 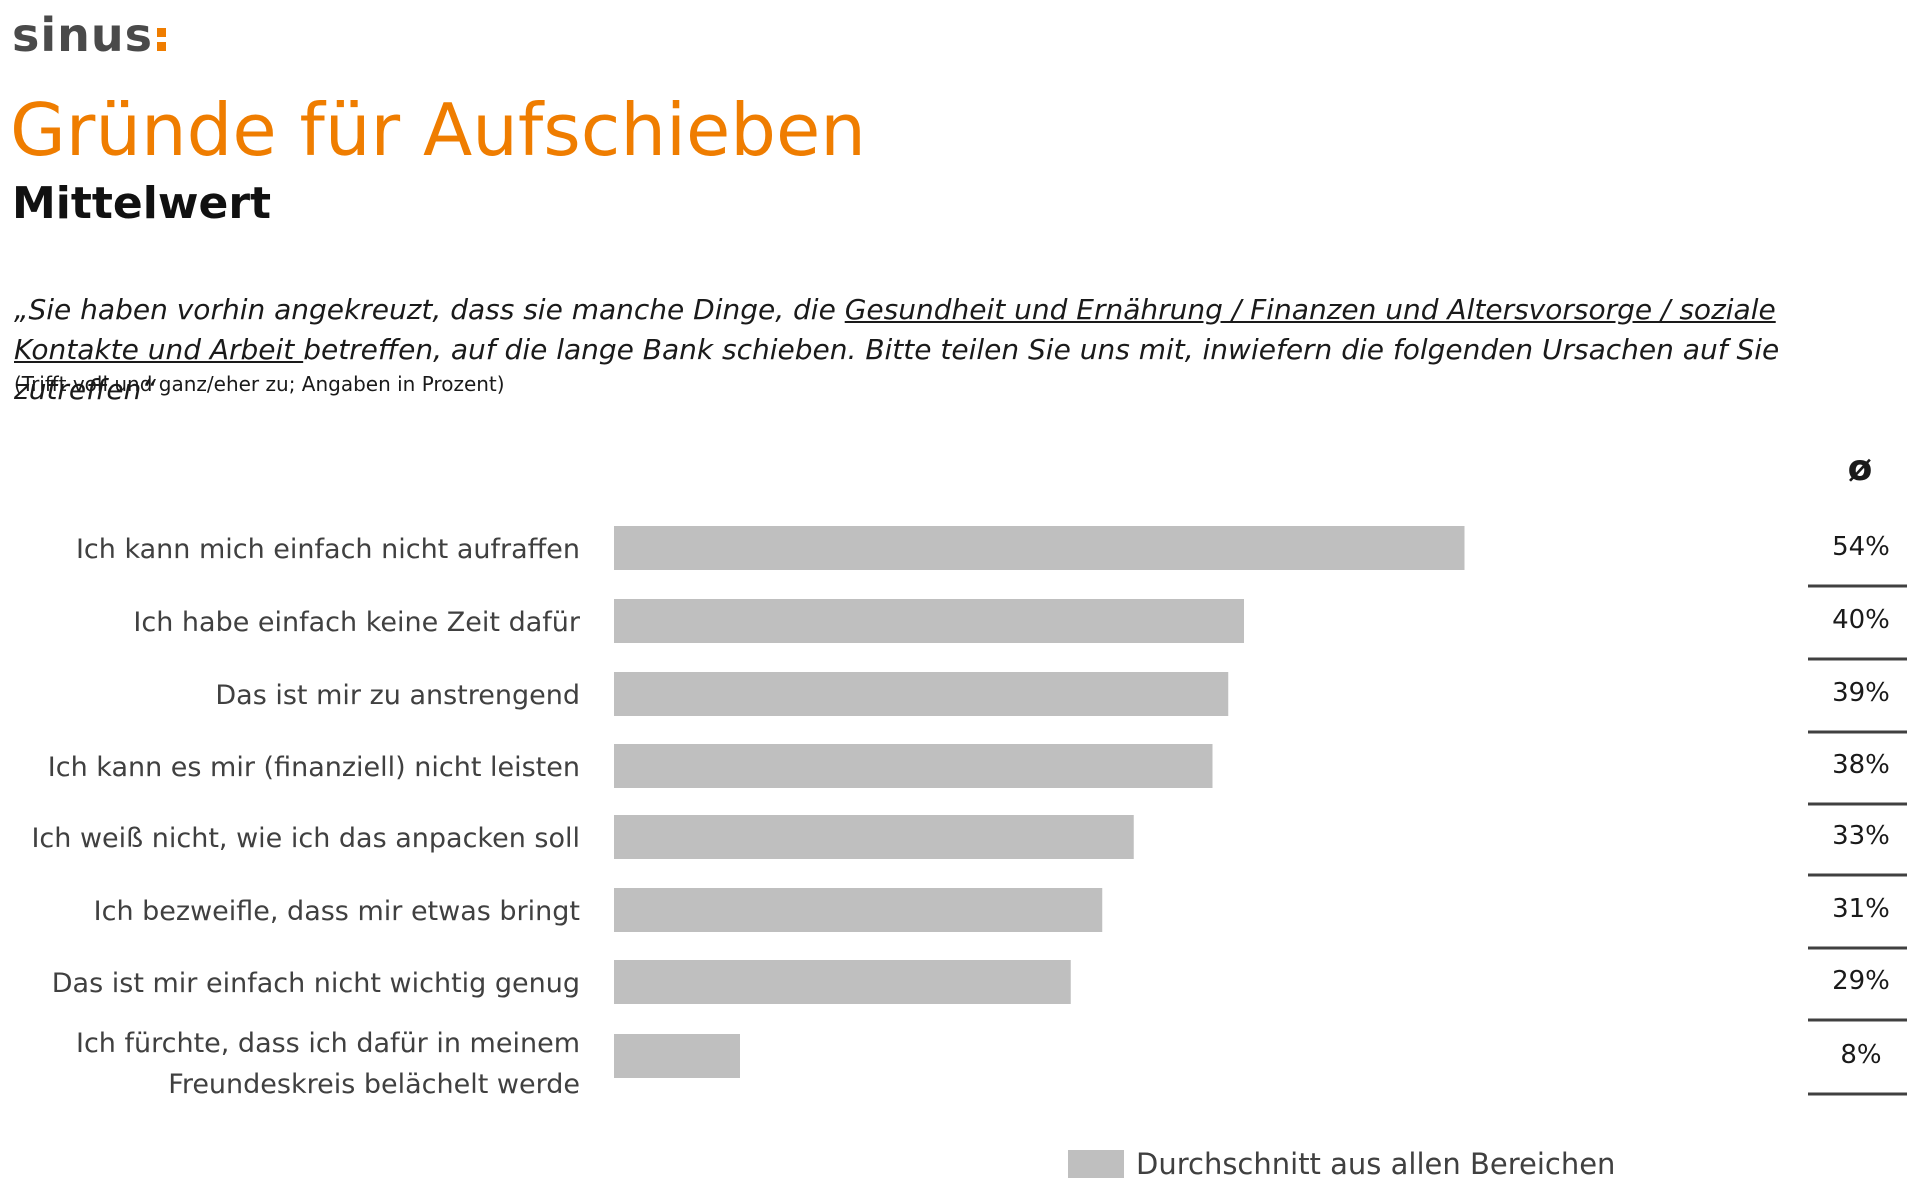 What do you see at coordinates (316, 983) in the screenshot?
I see `category-label: Das ist mir einfach nicht wichtig genug` at bounding box center [316, 983].